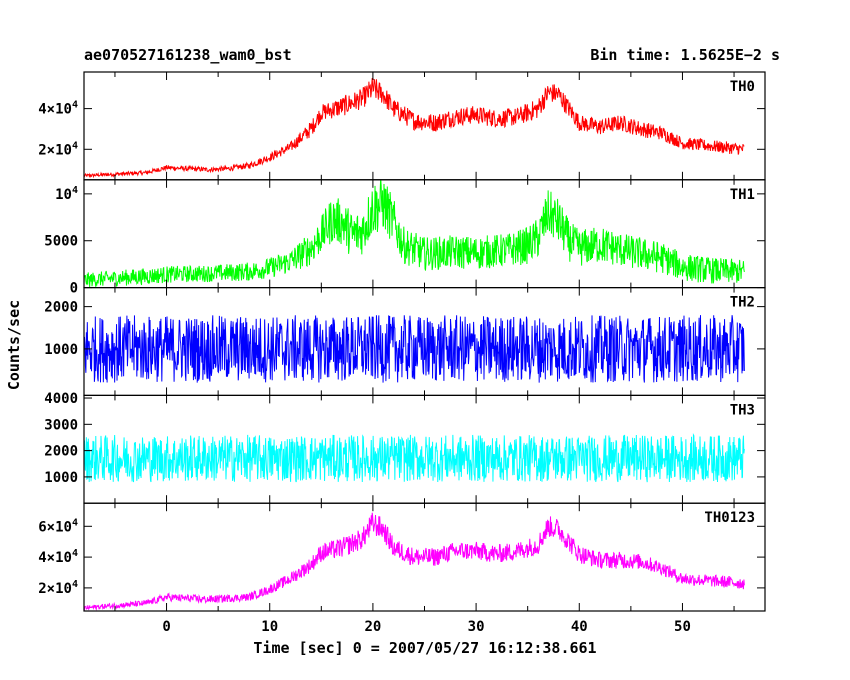 The image size is (850, 680). Describe the element at coordinates (58, 526) in the screenshot. I see `y-tick-label: 6×10⁴` at that location.